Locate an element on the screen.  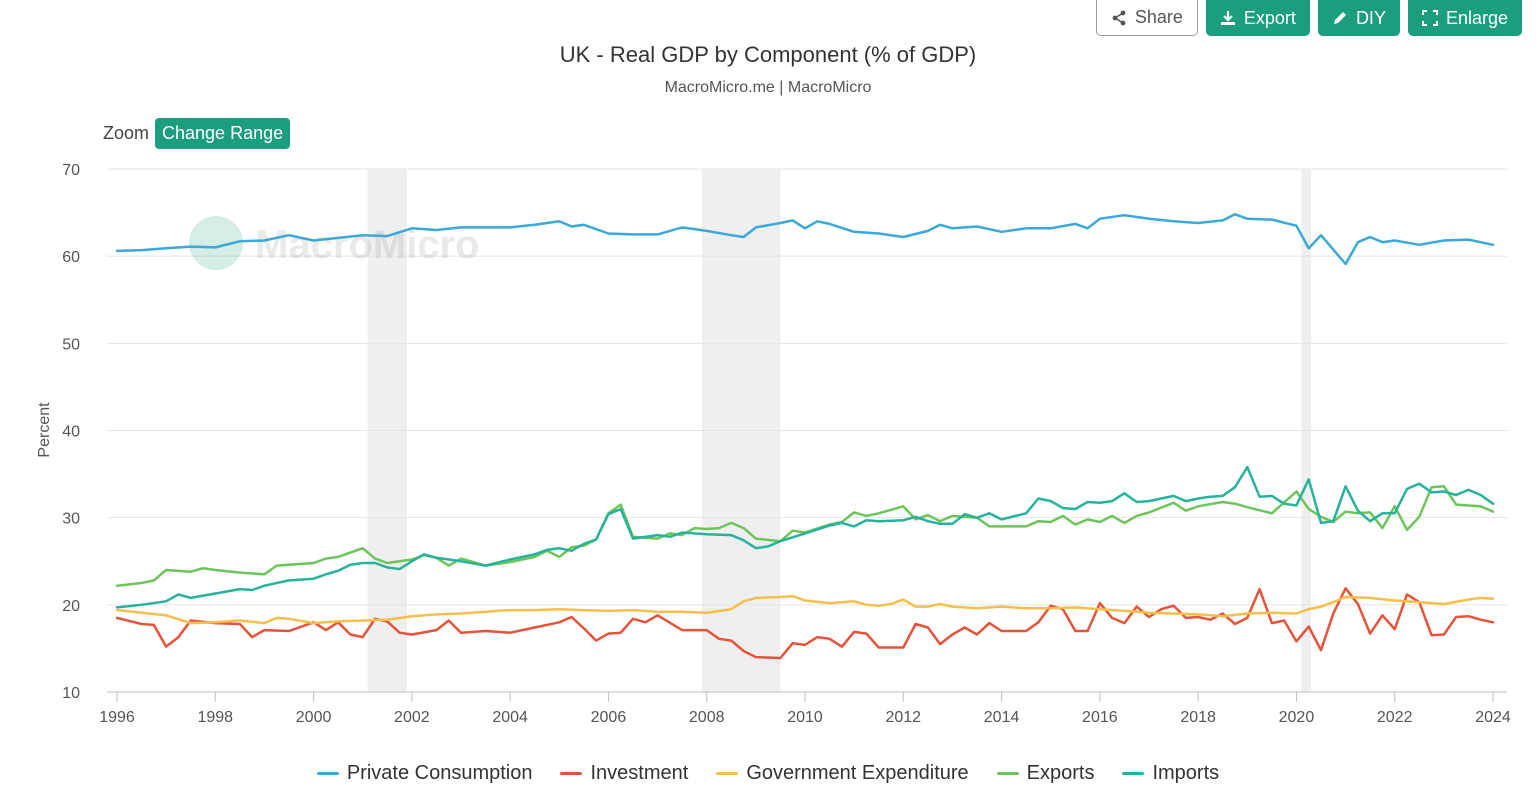
x-tick-label: 1996 is located at coordinates (117, 717).